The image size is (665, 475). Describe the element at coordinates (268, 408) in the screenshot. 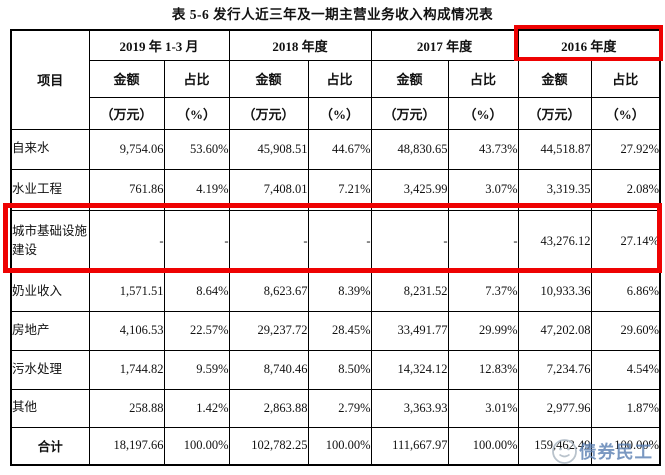

I see `amount-cell: 2,863.88` at that location.